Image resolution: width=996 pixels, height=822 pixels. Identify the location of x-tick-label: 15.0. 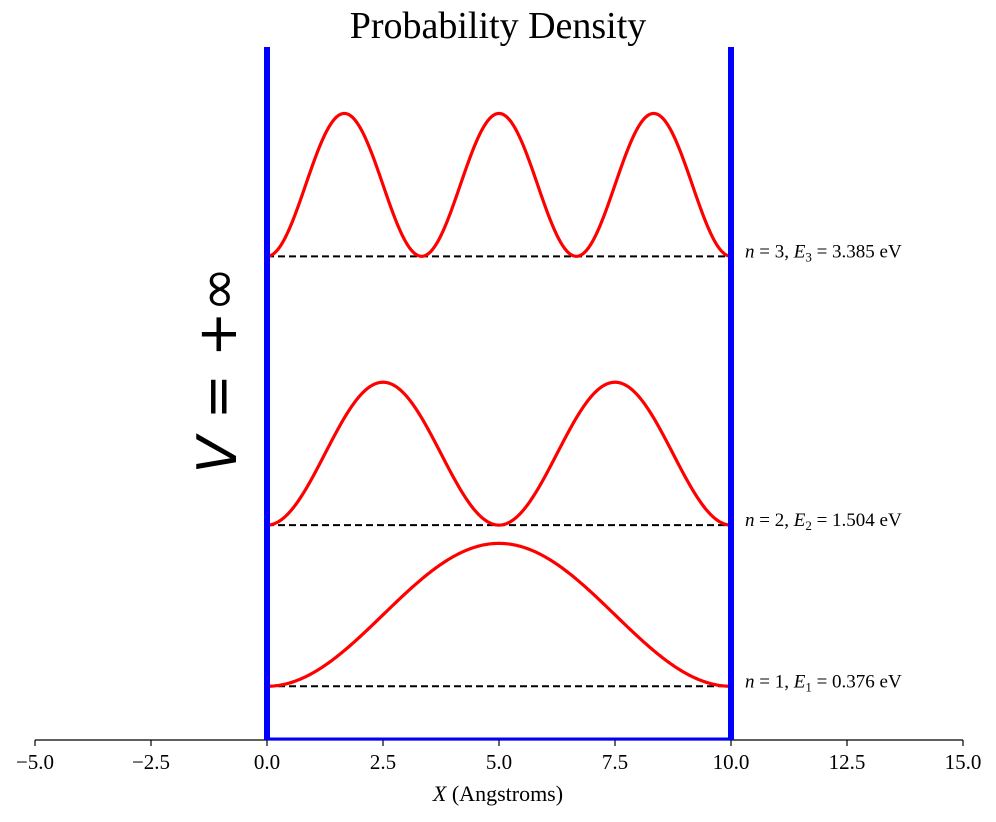
(963, 762).